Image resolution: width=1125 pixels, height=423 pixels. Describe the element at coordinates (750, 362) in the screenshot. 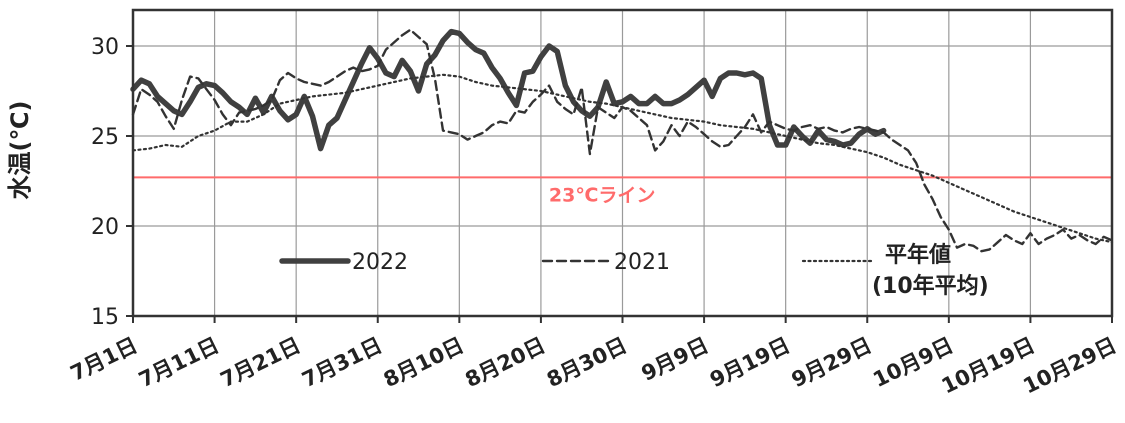

I see `x-tick-label: 9月19日` at that location.